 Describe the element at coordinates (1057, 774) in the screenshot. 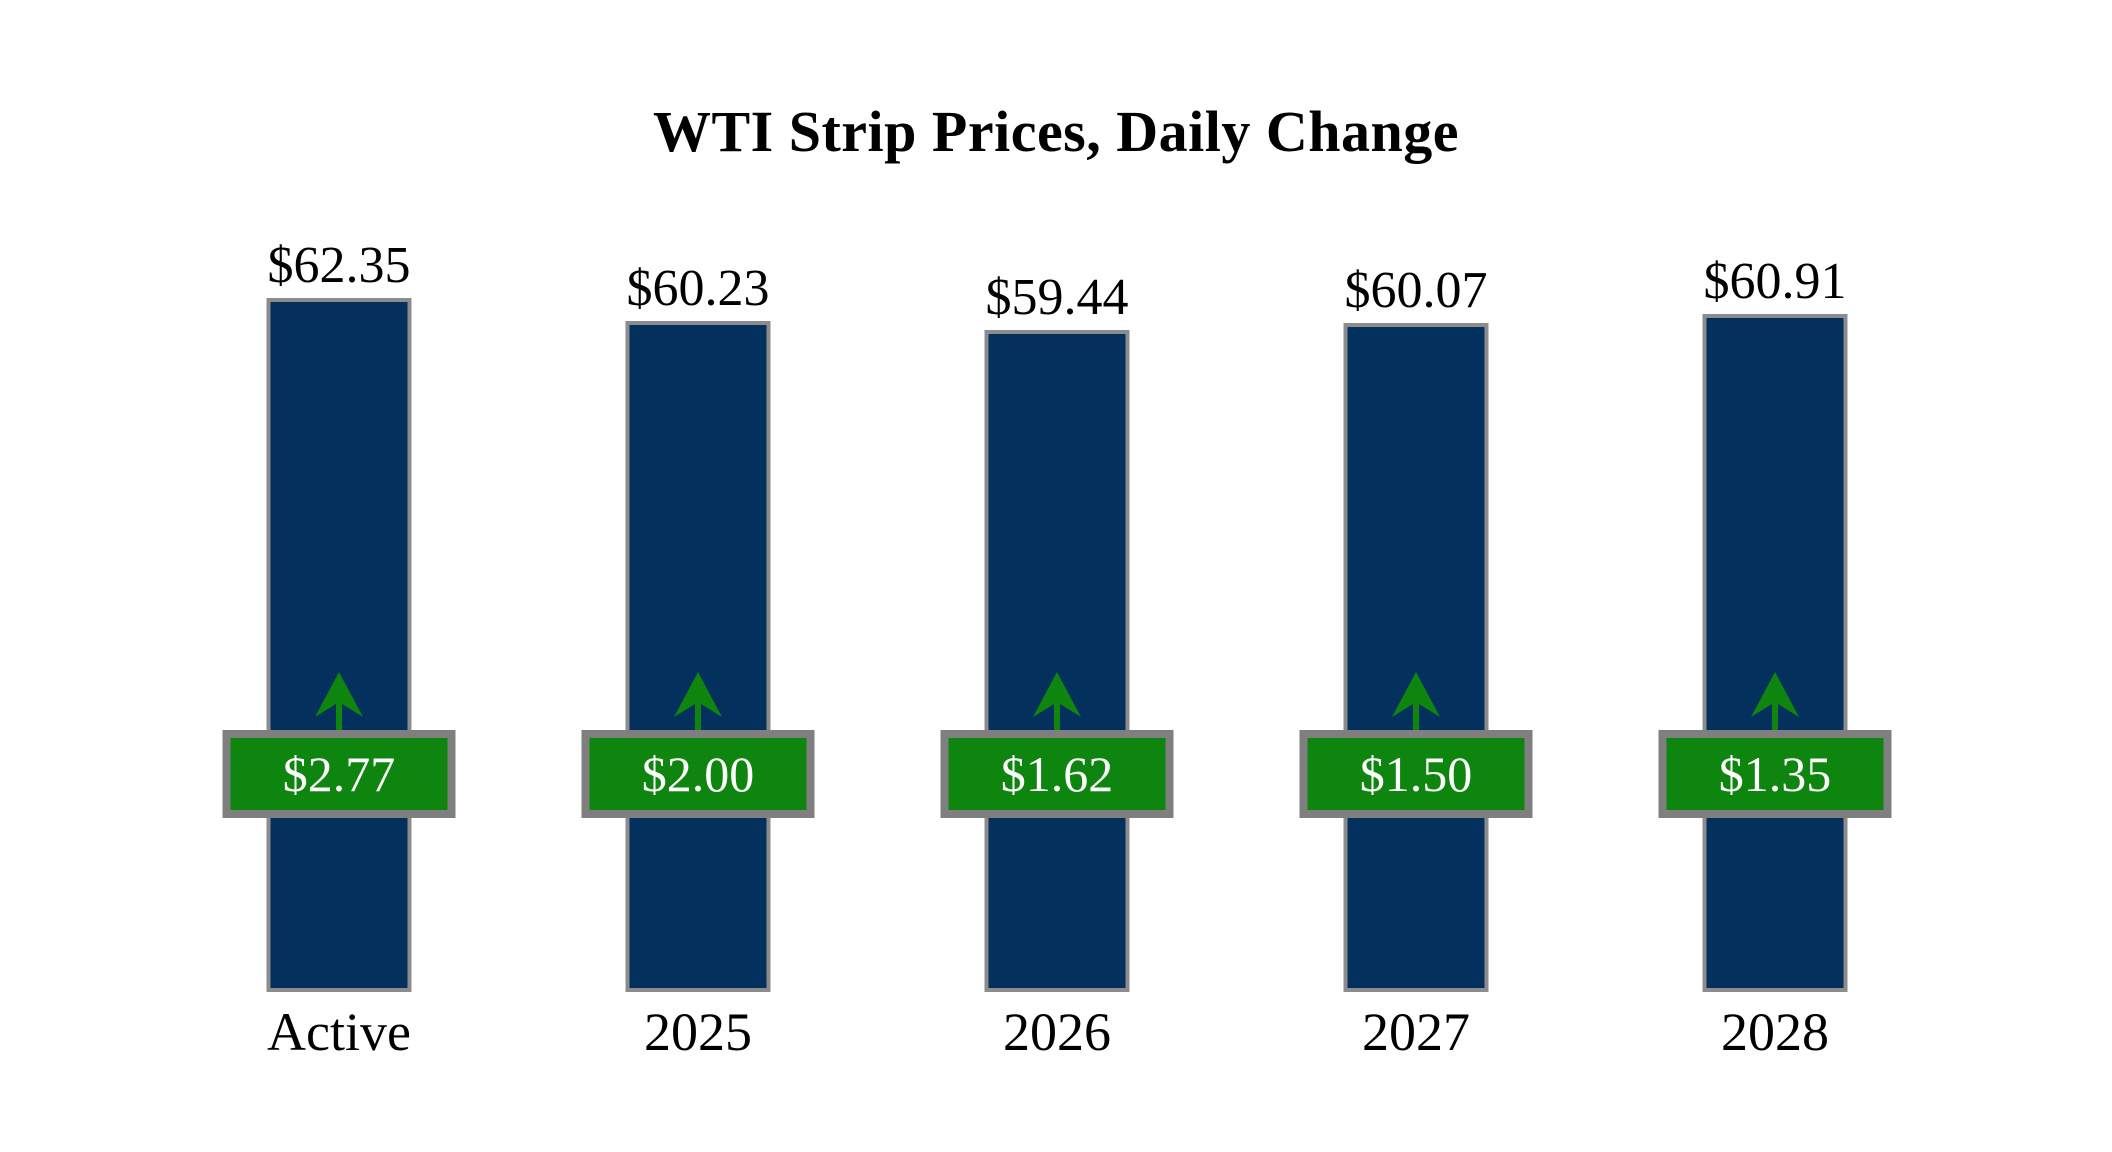

I see `change-badge: $1.62` at that location.